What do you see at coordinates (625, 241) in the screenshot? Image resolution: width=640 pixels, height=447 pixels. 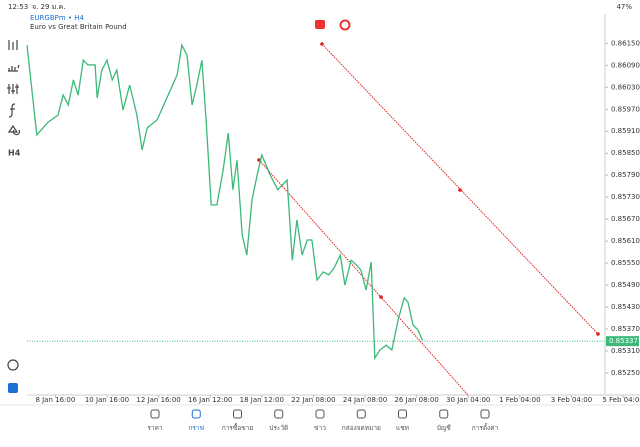 I see `y-tick-label: 0.85610` at bounding box center [625, 241].